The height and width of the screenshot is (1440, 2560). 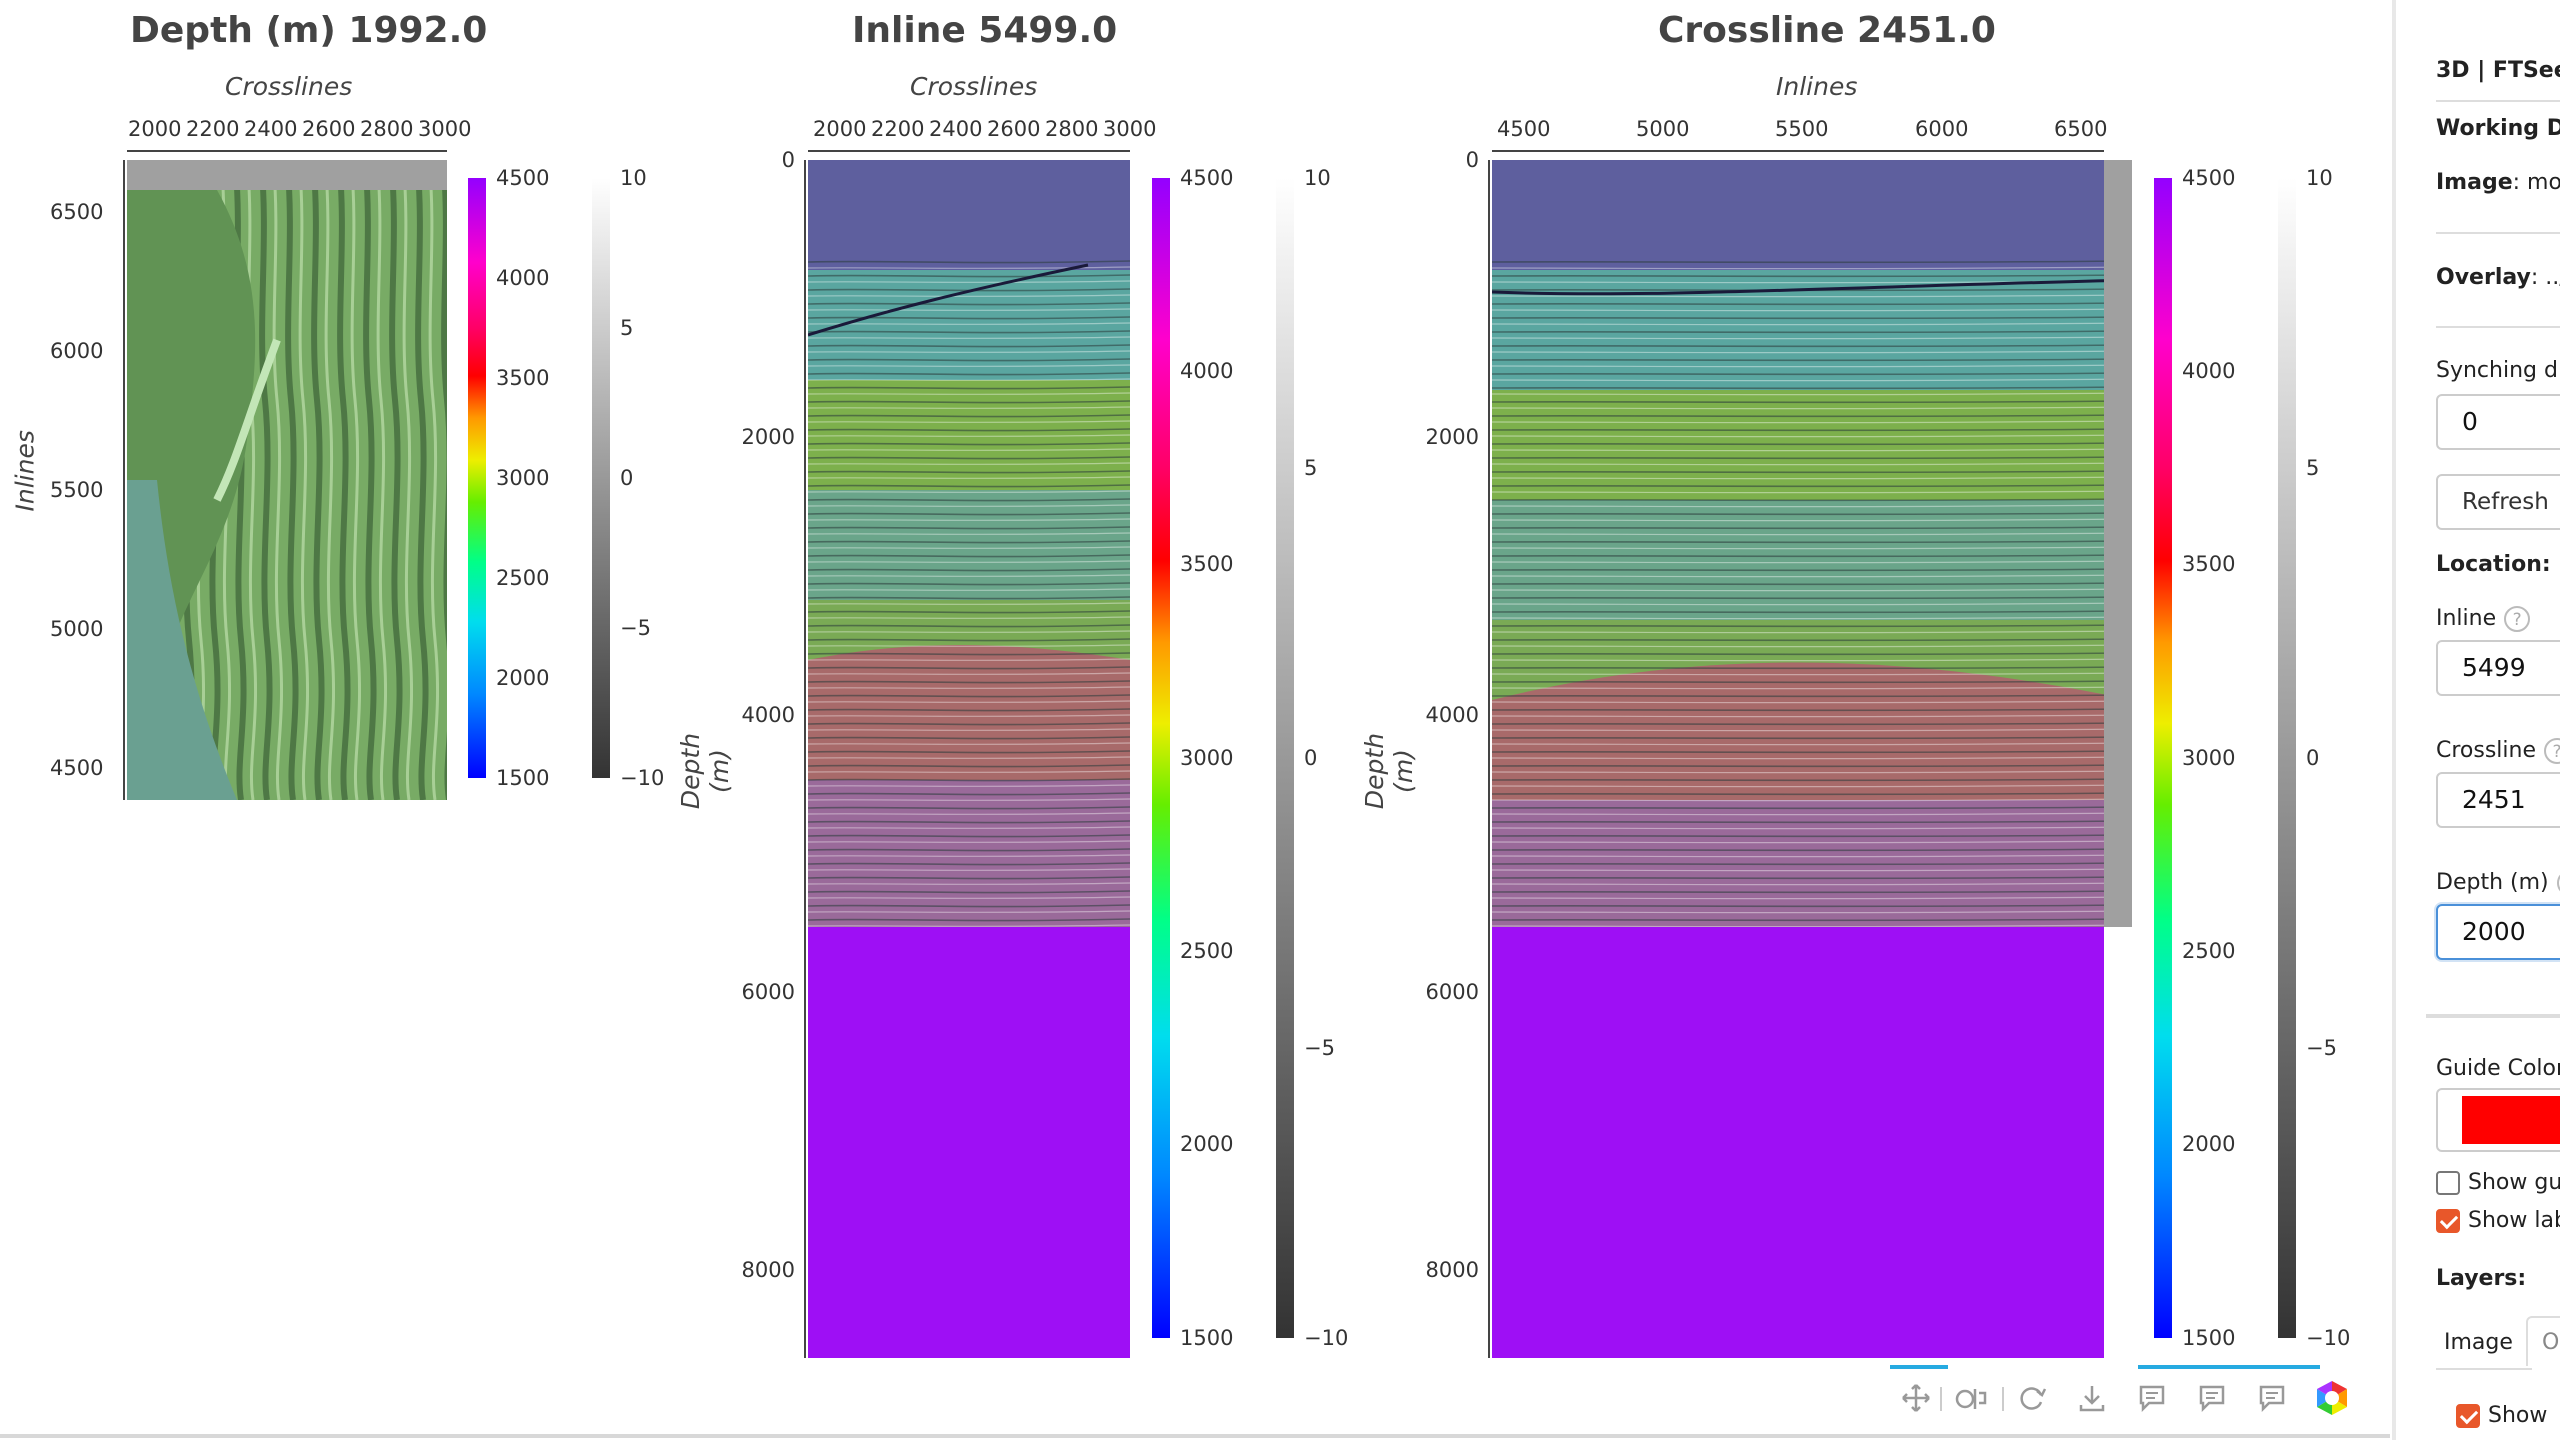 What do you see at coordinates (2498, 422) in the screenshot?
I see `synching-input: 0` at bounding box center [2498, 422].